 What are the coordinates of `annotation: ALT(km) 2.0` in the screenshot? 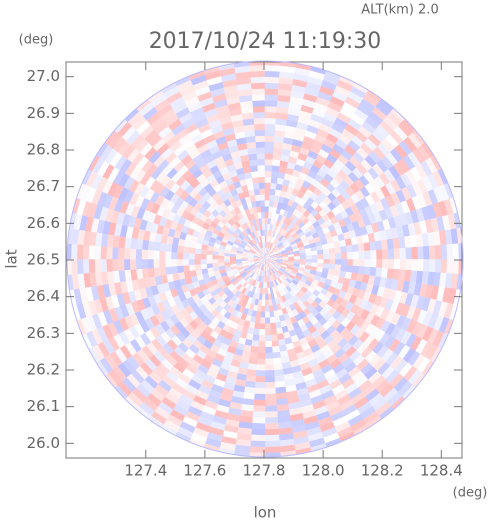 It's located at (399, 10).